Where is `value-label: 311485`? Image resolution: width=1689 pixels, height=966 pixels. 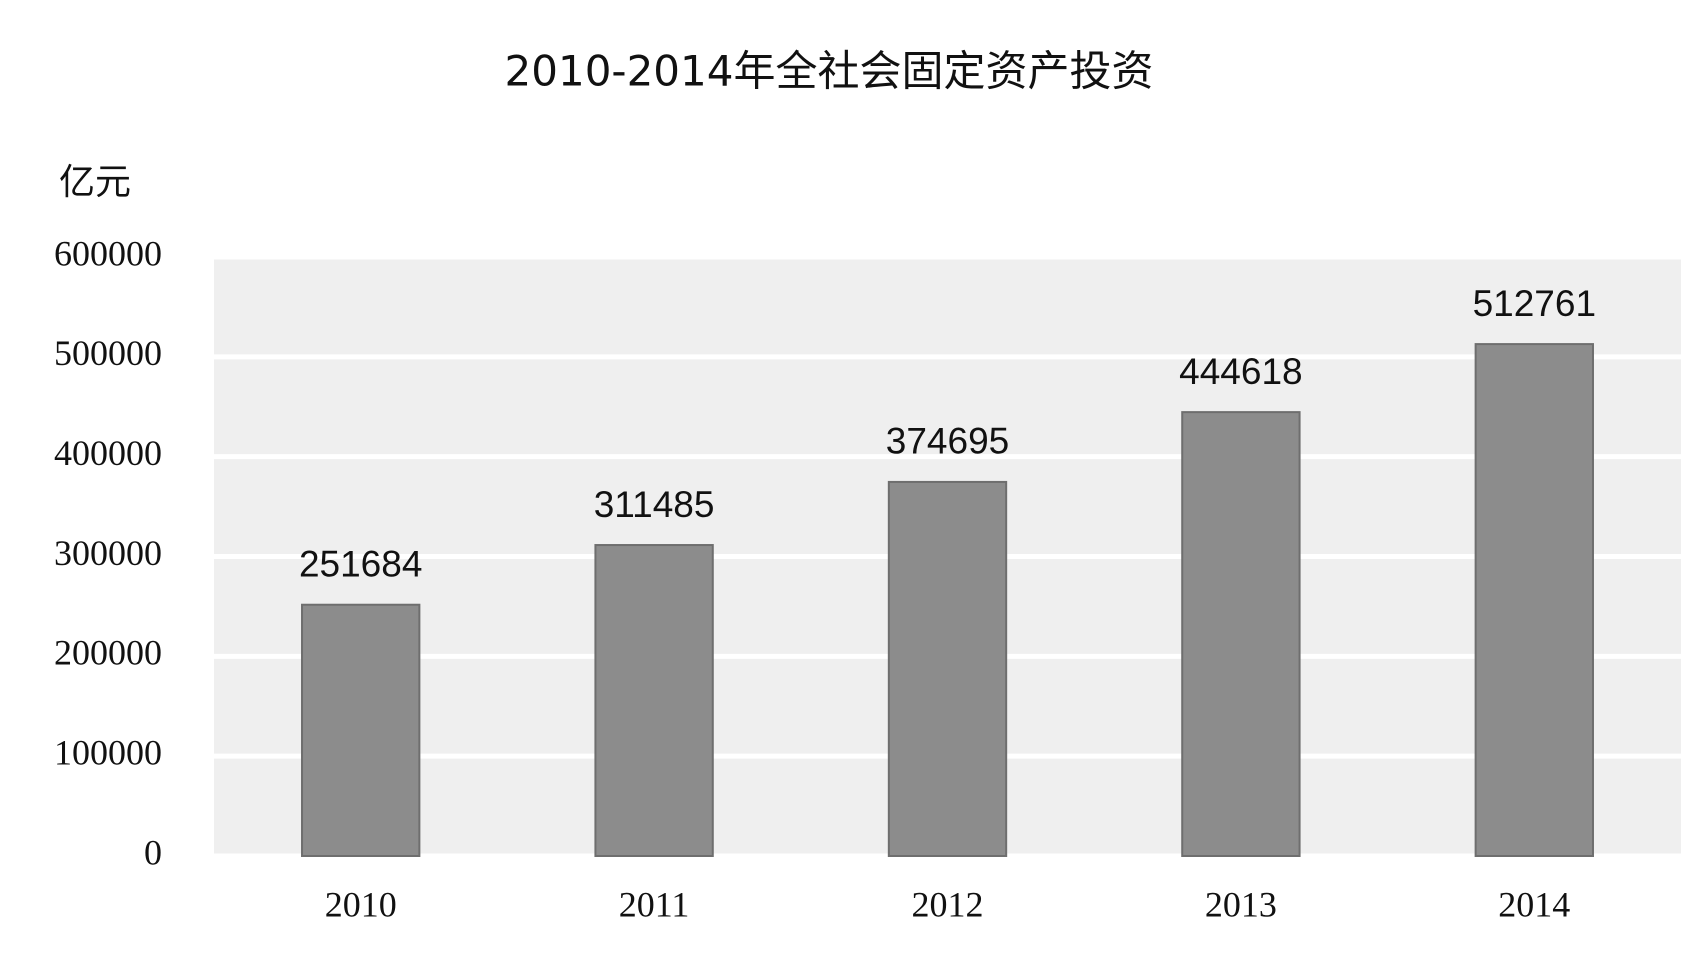
value-label: 311485 is located at coordinates (654, 504).